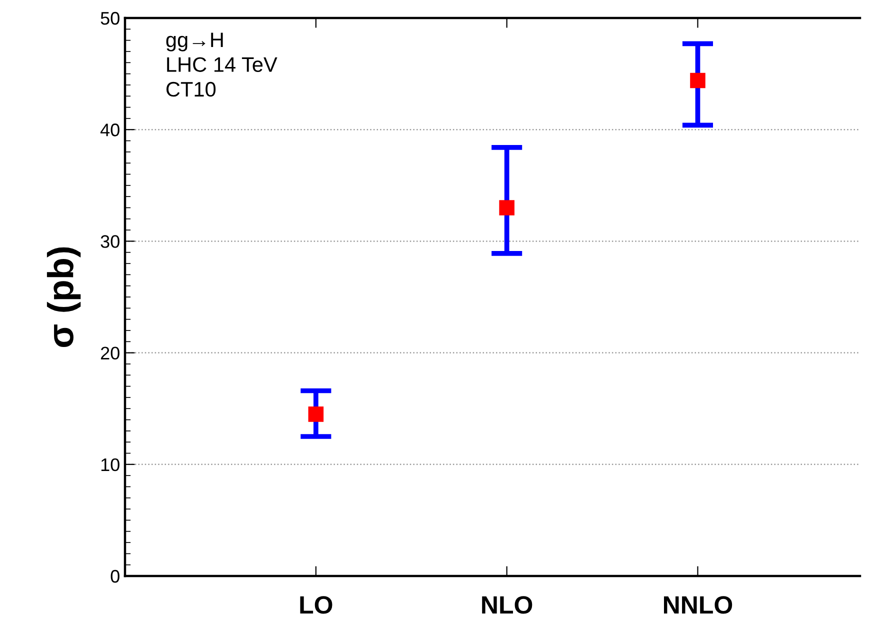  What do you see at coordinates (110, 465) in the screenshot?
I see `y-tick-label: 10` at bounding box center [110, 465].